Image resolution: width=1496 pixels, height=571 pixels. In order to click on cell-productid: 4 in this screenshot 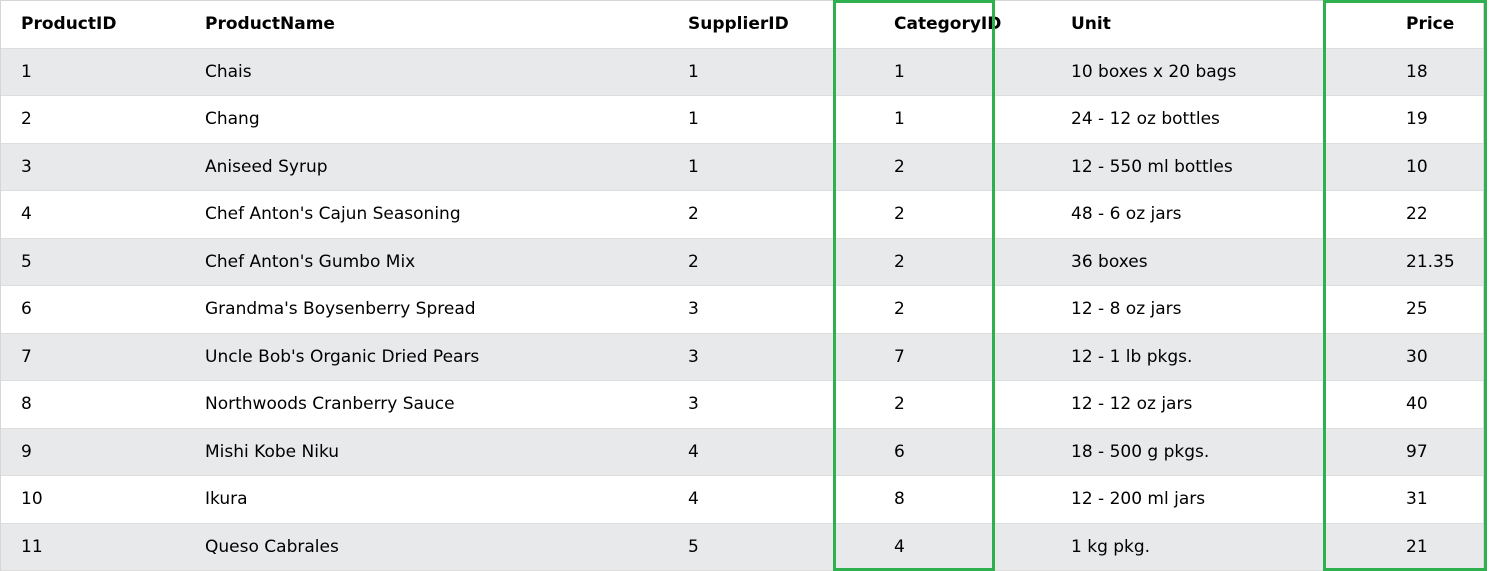, I will do `click(93, 214)`.